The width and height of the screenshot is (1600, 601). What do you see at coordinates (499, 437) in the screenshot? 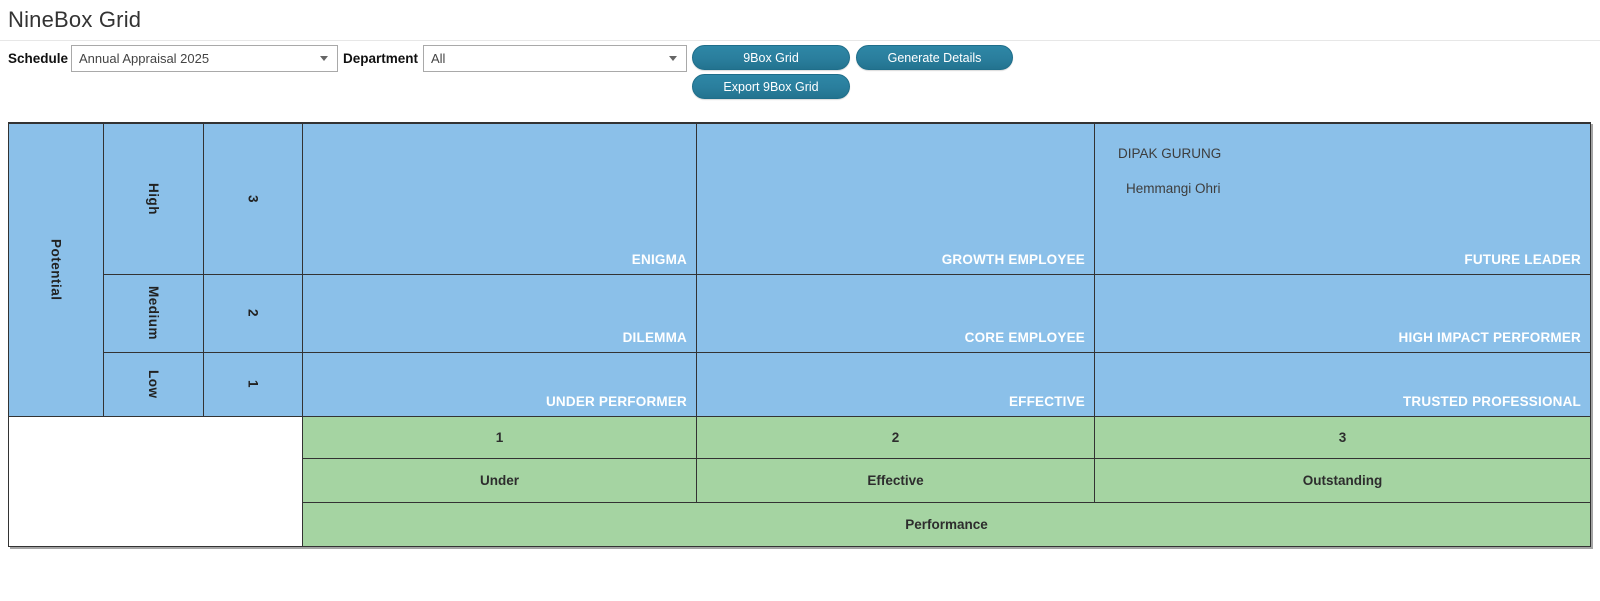
I see `performance-score-1-cell: 1` at bounding box center [499, 437].